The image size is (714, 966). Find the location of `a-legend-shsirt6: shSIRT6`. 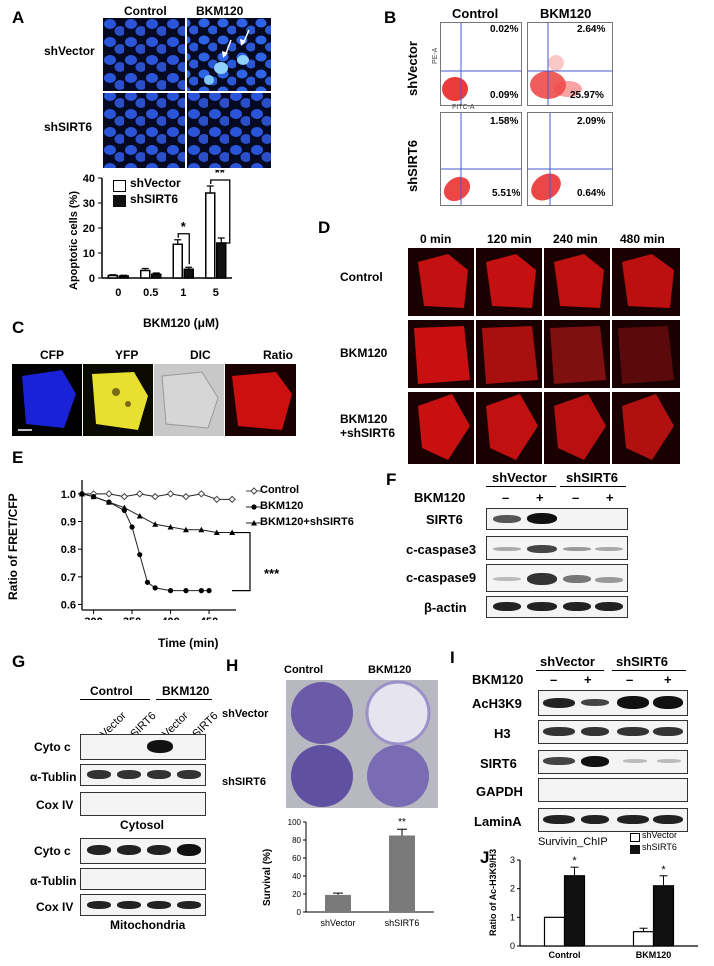

a-legend-shsirt6: shSIRT6 is located at coordinates (154, 199).